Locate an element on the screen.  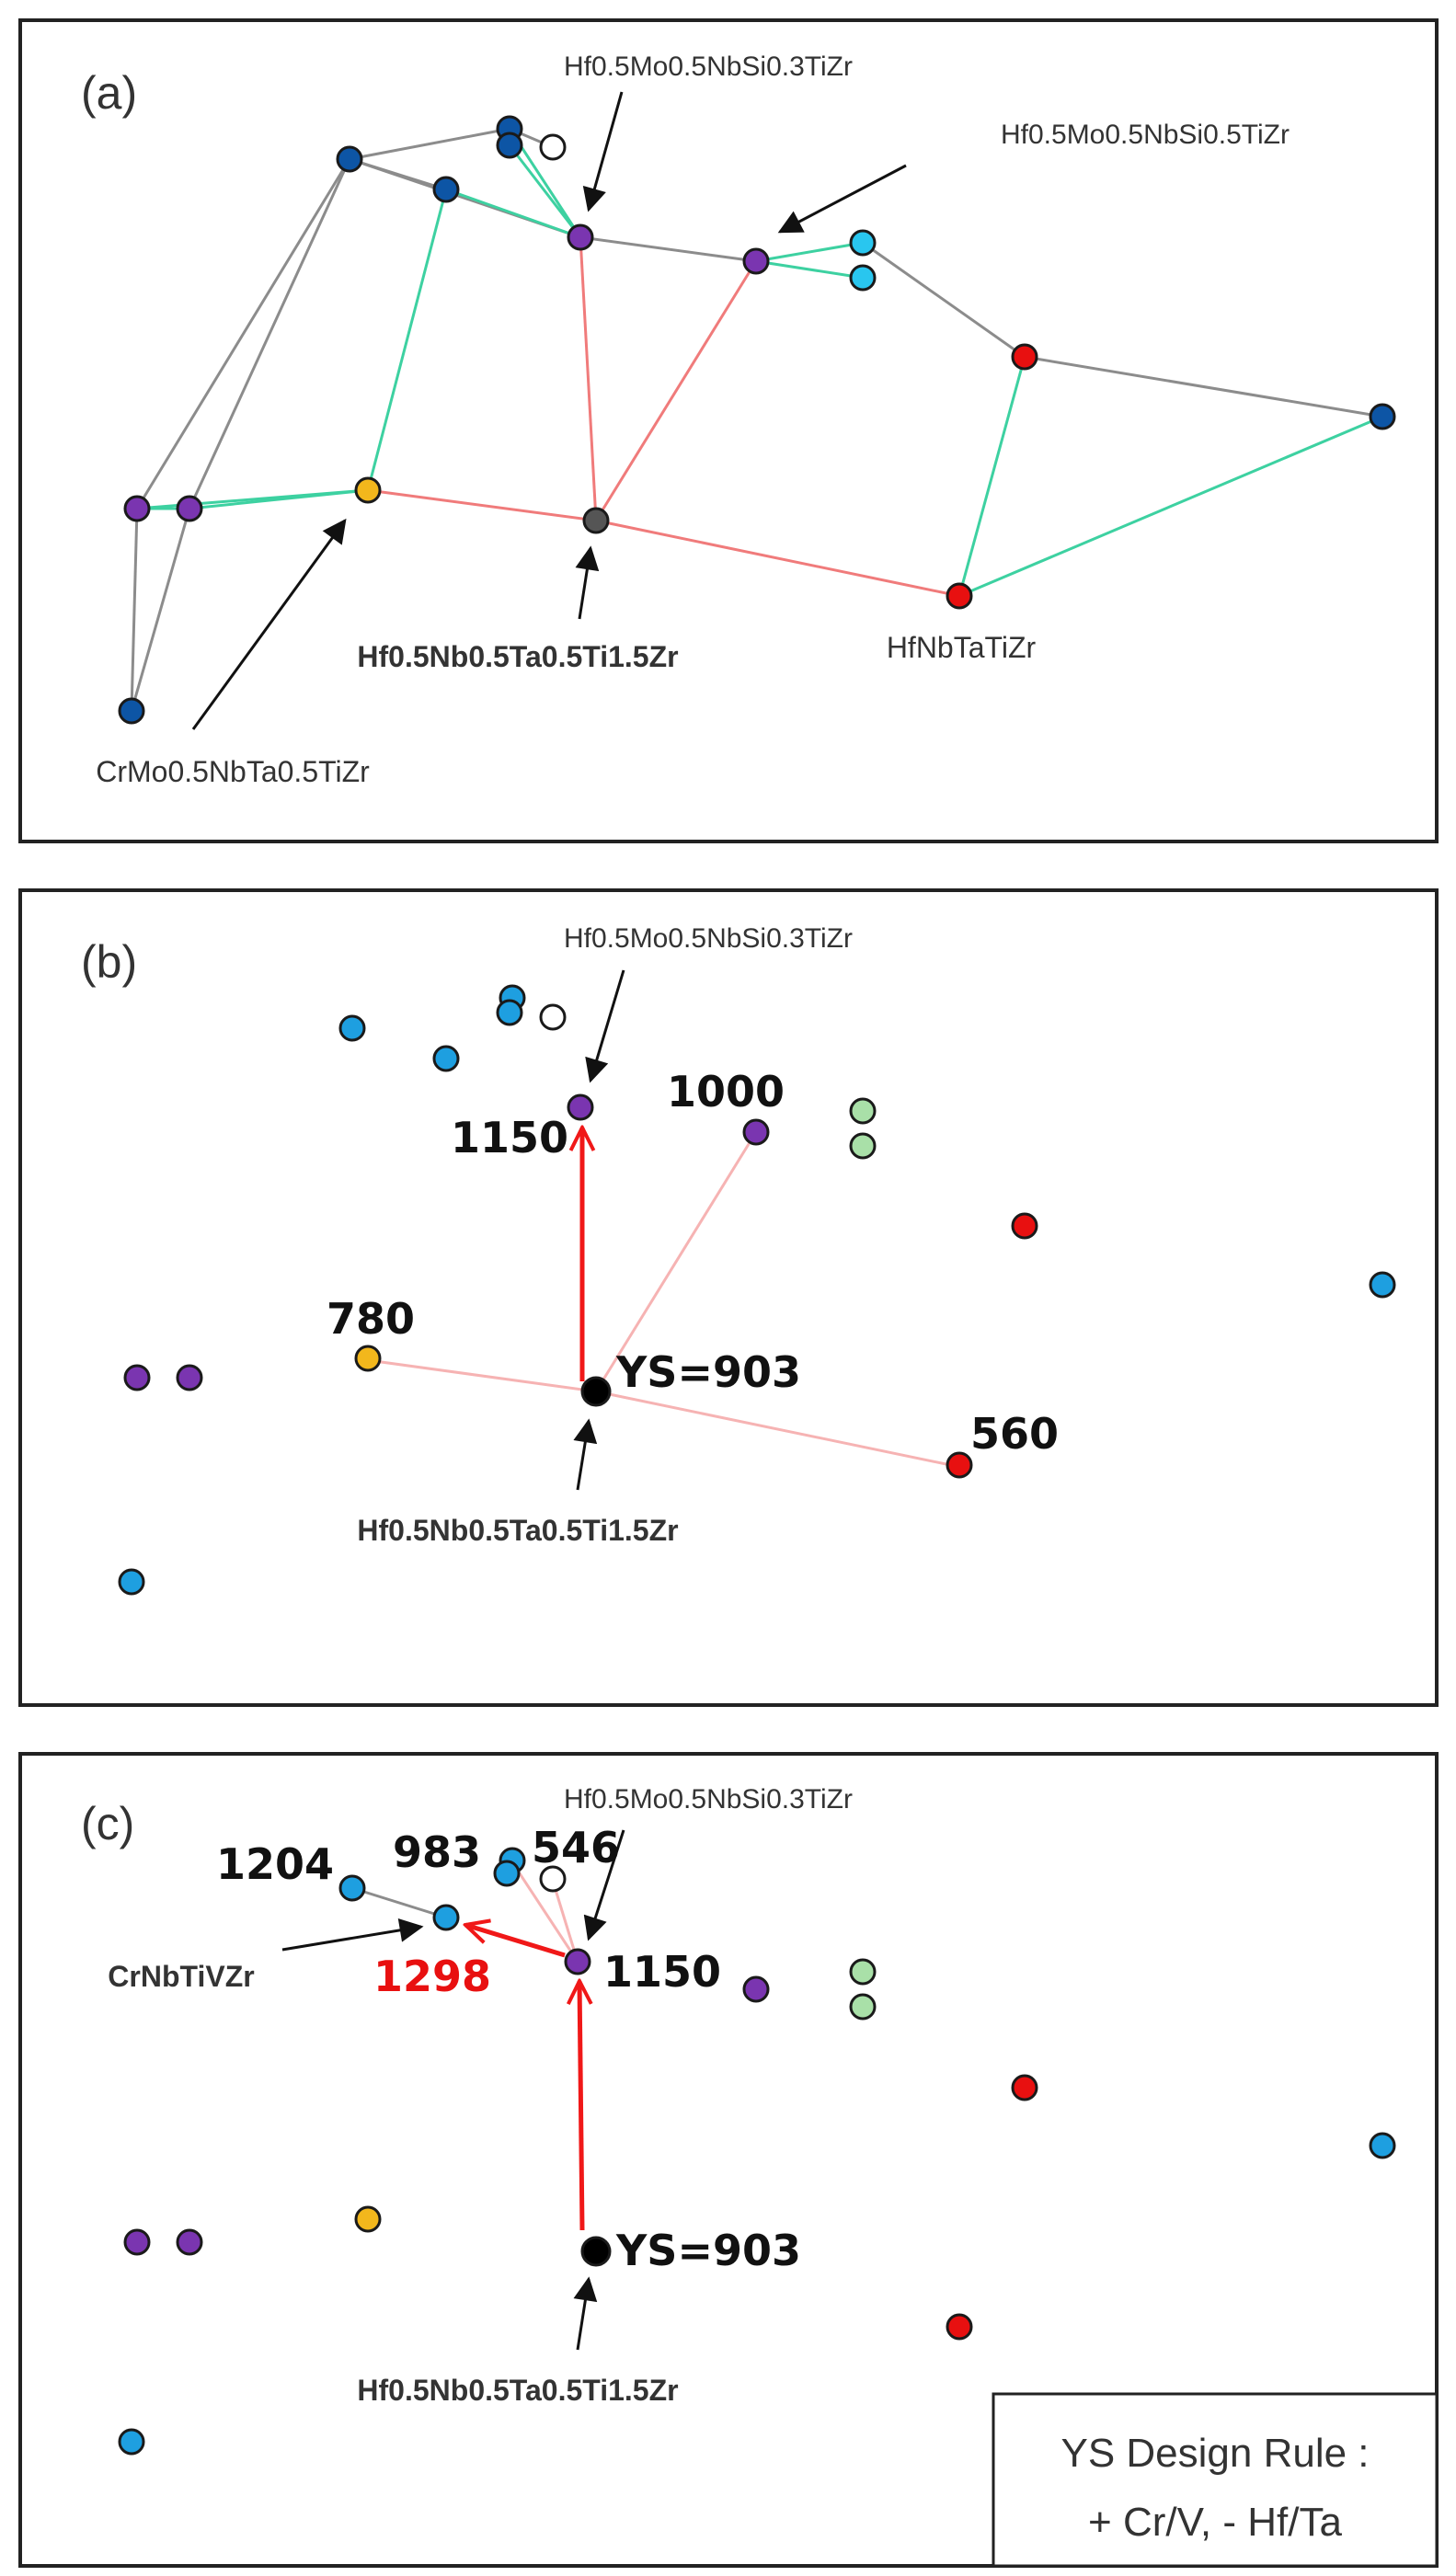
design-rule-line1: YS Design Rule : is located at coordinates (1214, 2453).